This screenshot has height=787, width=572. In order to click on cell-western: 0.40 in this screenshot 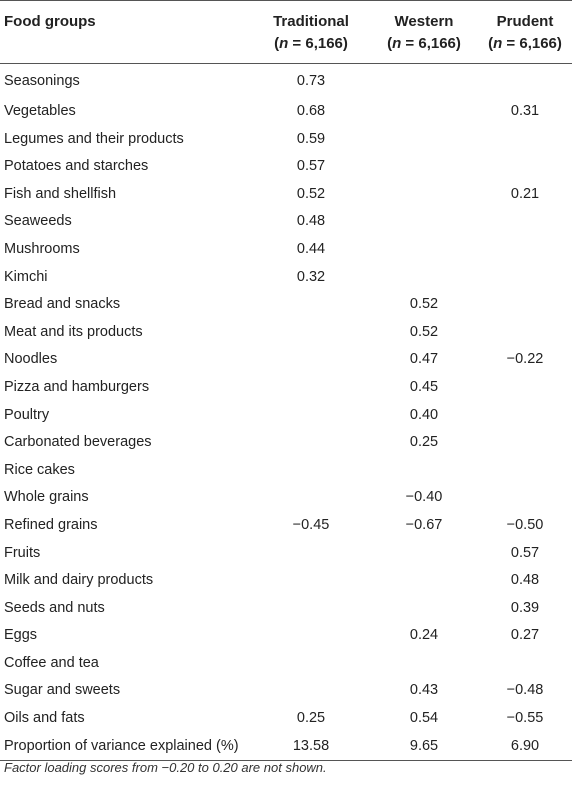, I will do `click(424, 414)`.